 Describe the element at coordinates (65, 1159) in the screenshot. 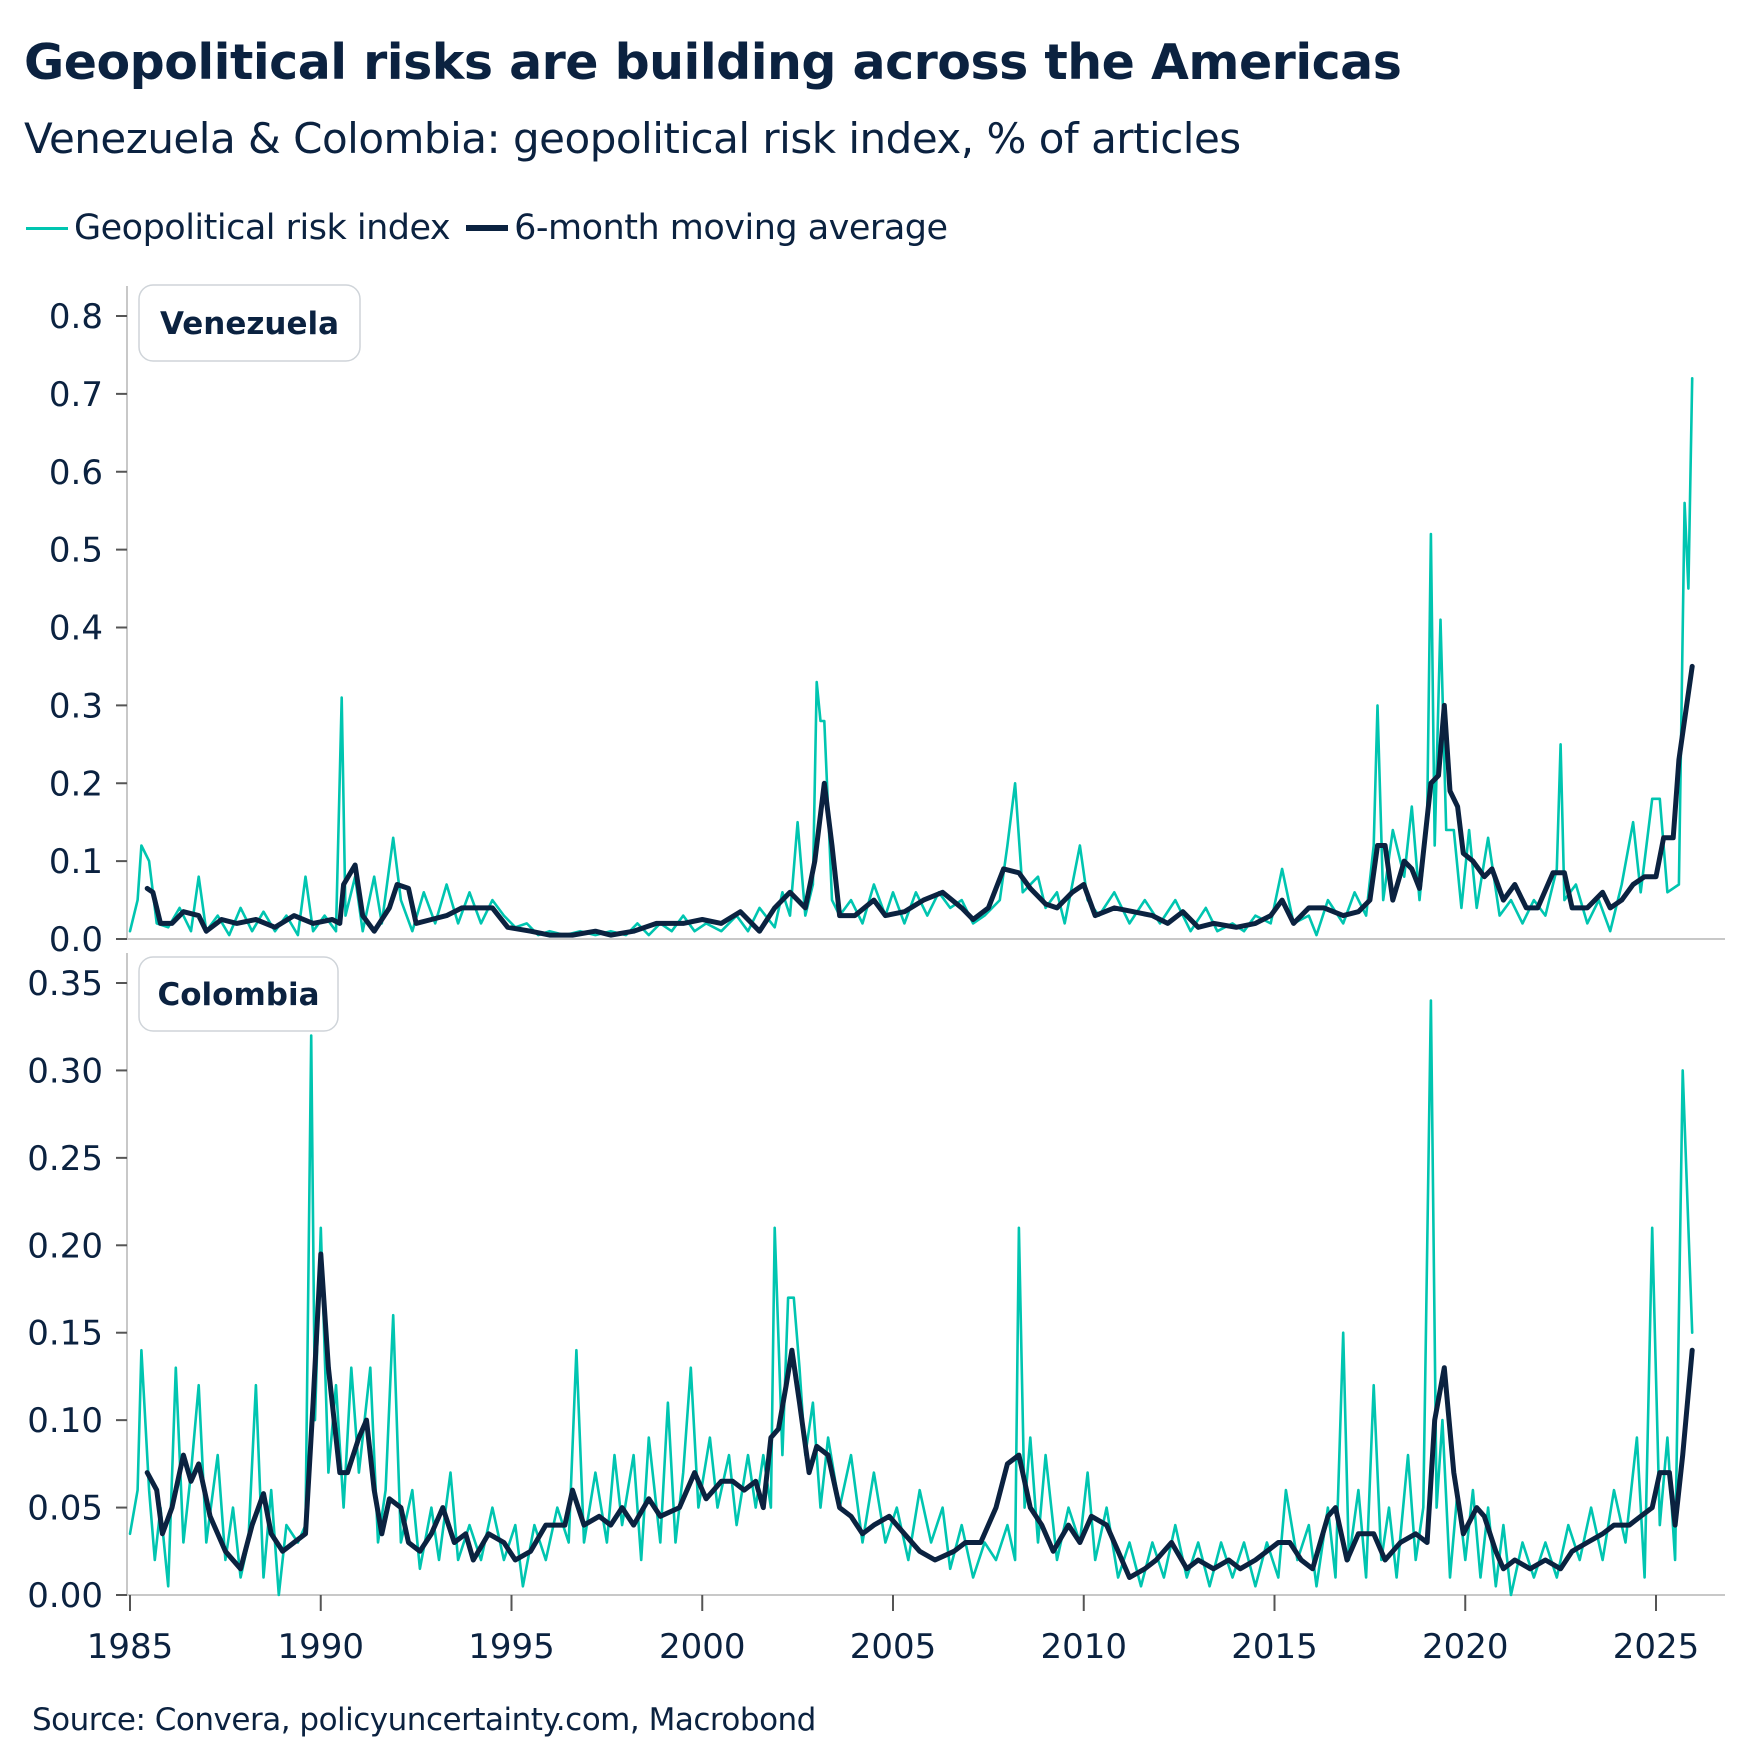

I see `y-tick-label: 0.25` at that location.